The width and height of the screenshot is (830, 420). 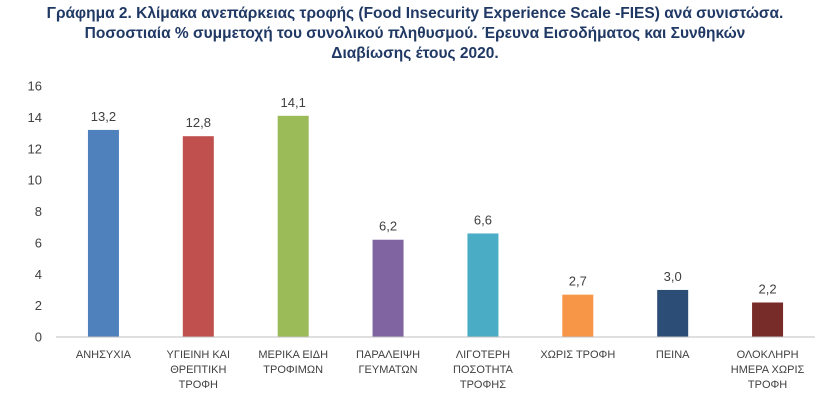 I want to click on x-tick-label-line: ΠΟΣΟΤΗΤΑ, so click(x=483, y=370).